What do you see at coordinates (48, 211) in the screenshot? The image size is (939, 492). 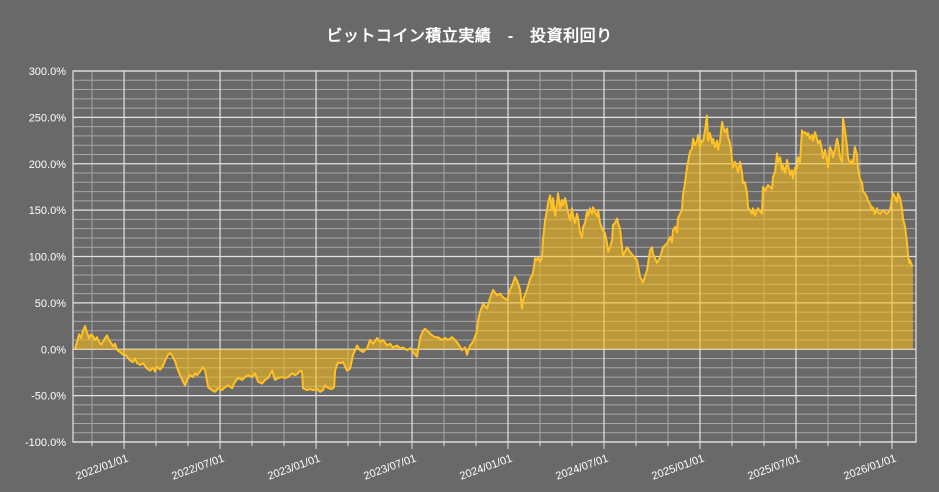 I see `y-tick-label: 150.0%` at bounding box center [48, 211].